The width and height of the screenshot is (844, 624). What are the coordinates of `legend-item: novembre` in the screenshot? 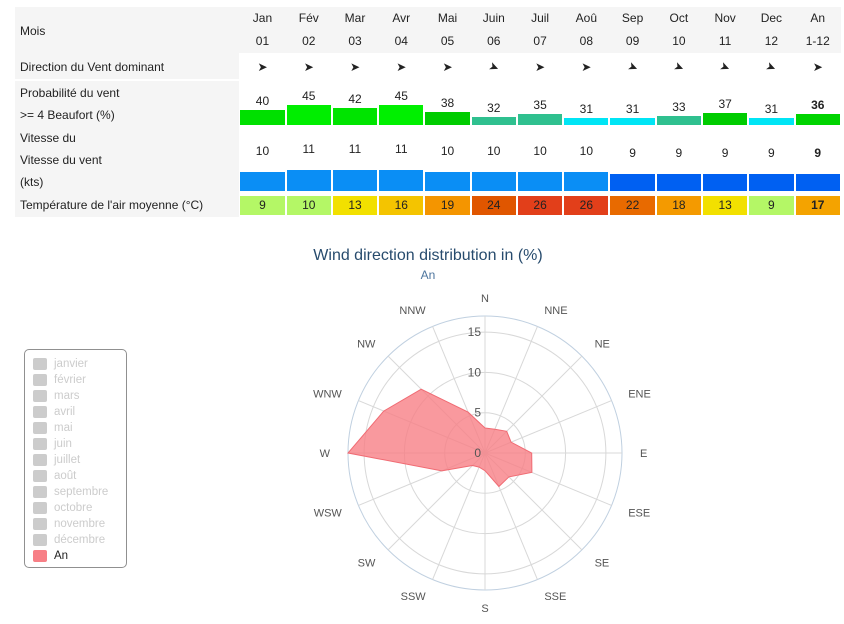 It's located at (69, 524).